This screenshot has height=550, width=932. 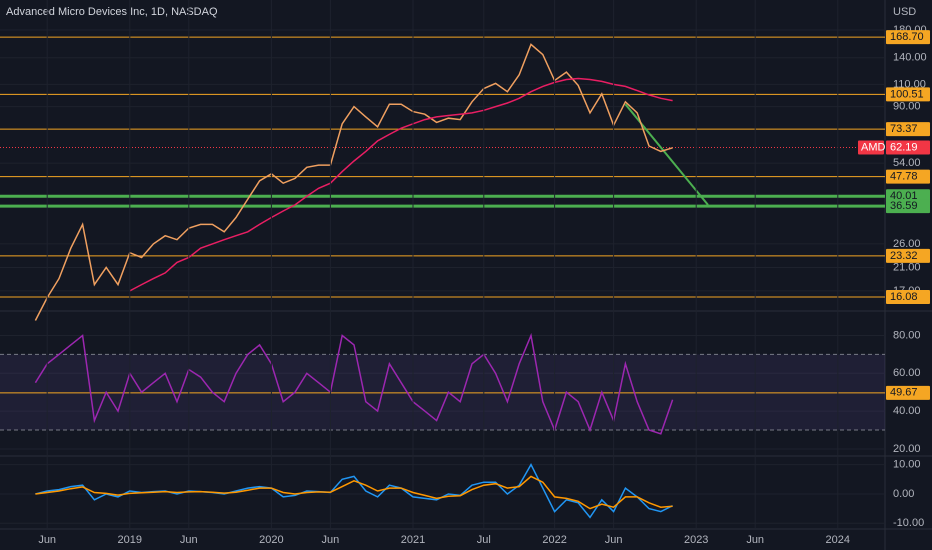 I want to click on level-label: 100.51, so click(x=907, y=94).